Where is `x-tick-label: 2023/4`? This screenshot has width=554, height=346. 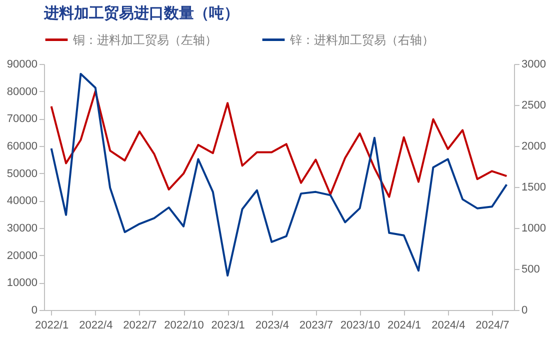 x-tick-label: 2023/4 is located at coordinates (272, 326).